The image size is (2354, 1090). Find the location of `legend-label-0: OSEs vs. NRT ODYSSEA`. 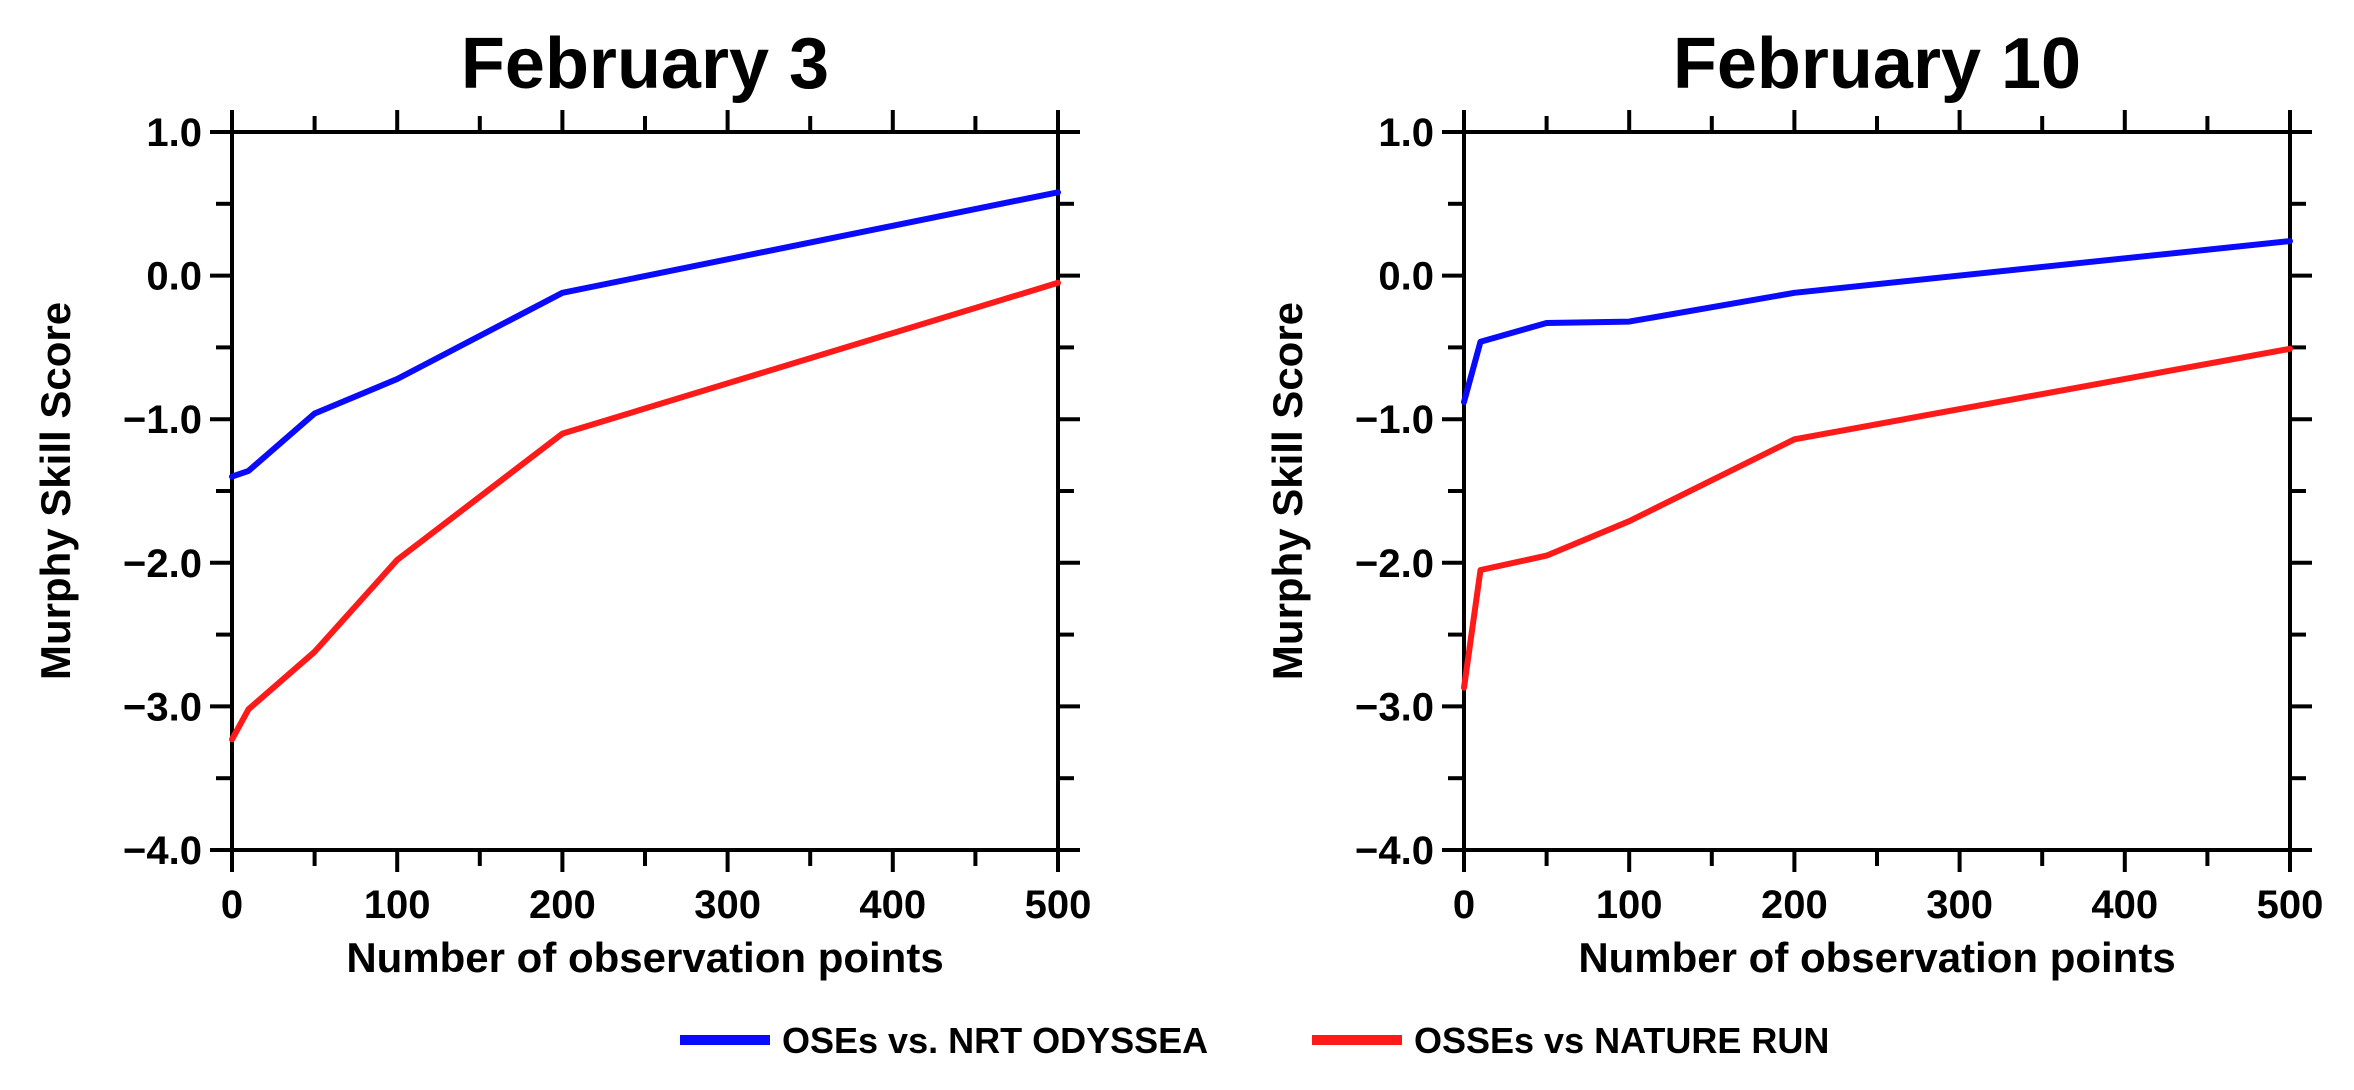

legend-label-0: OSEs vs. NRT ODYSSEA is located at coordinates (995, 1040).